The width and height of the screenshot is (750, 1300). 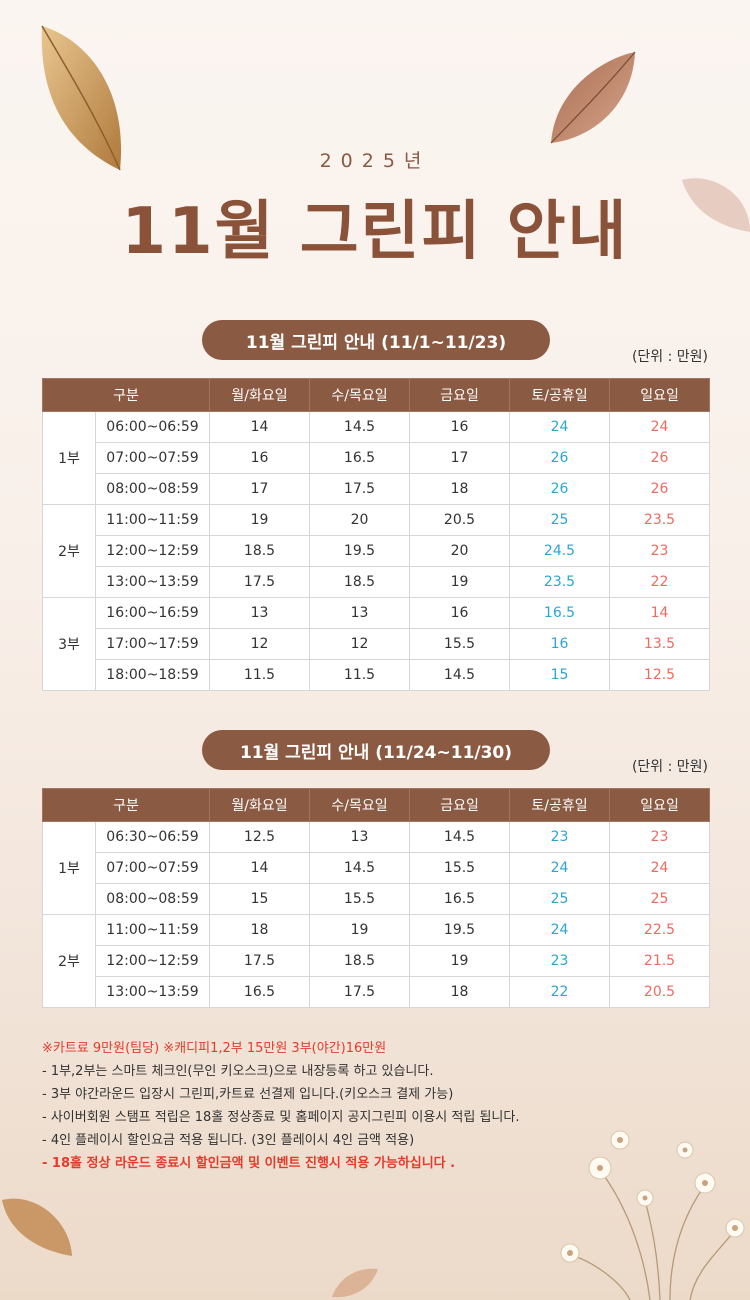 I want to click on table-row: 12:00~12:59 18.5 19.5 20 24.5 23, so click(x=377, y=551).